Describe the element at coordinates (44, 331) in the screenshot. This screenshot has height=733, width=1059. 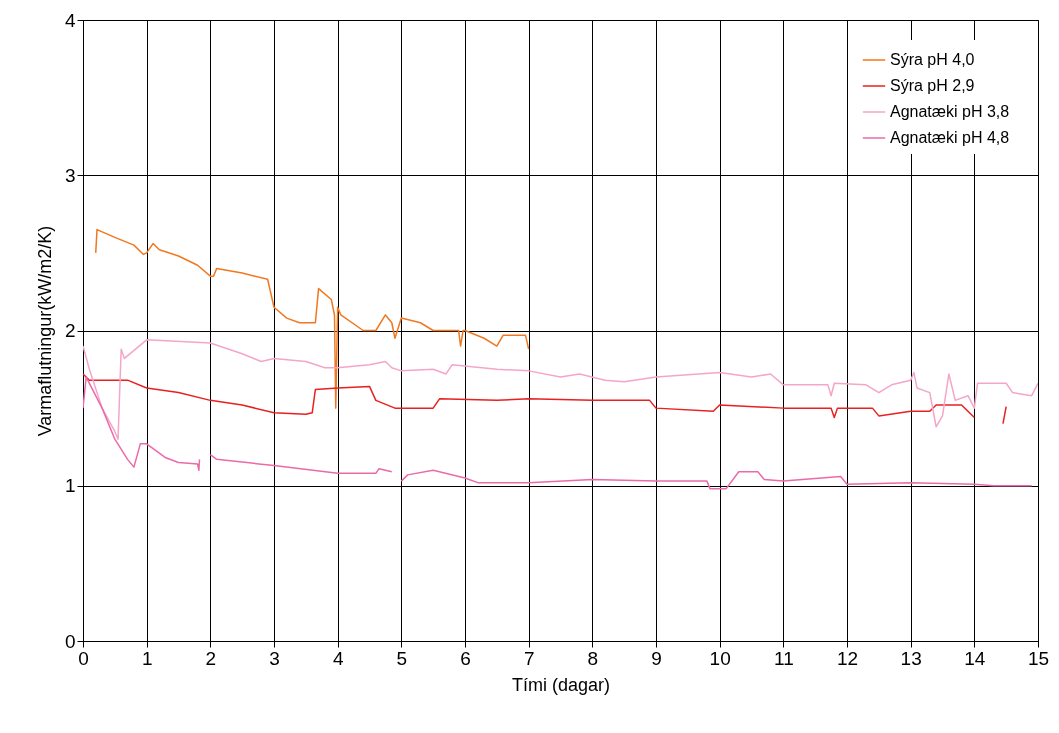
I see `y-axis-title: Varmaflutningur(kW/m2/K)` at that location.